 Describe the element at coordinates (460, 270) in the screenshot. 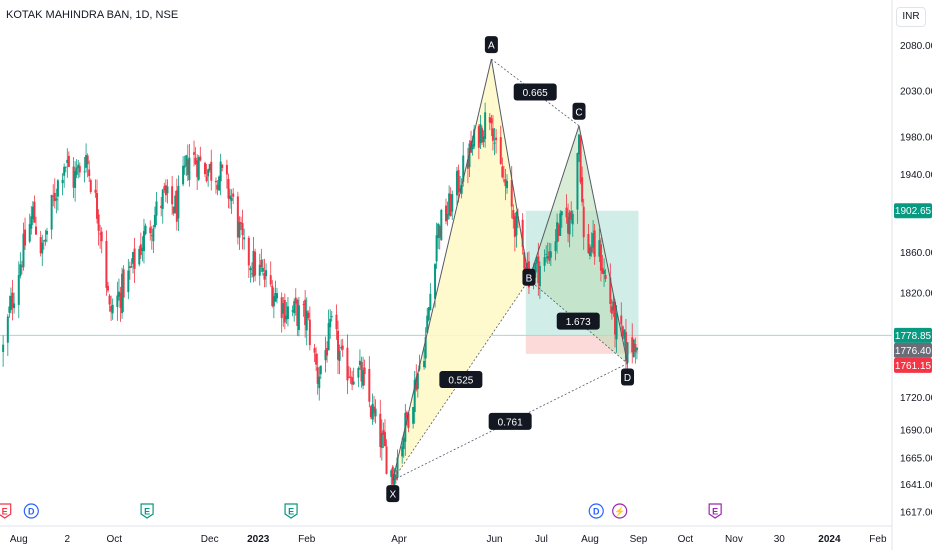

I see `pattern-xab-fill` at that location.